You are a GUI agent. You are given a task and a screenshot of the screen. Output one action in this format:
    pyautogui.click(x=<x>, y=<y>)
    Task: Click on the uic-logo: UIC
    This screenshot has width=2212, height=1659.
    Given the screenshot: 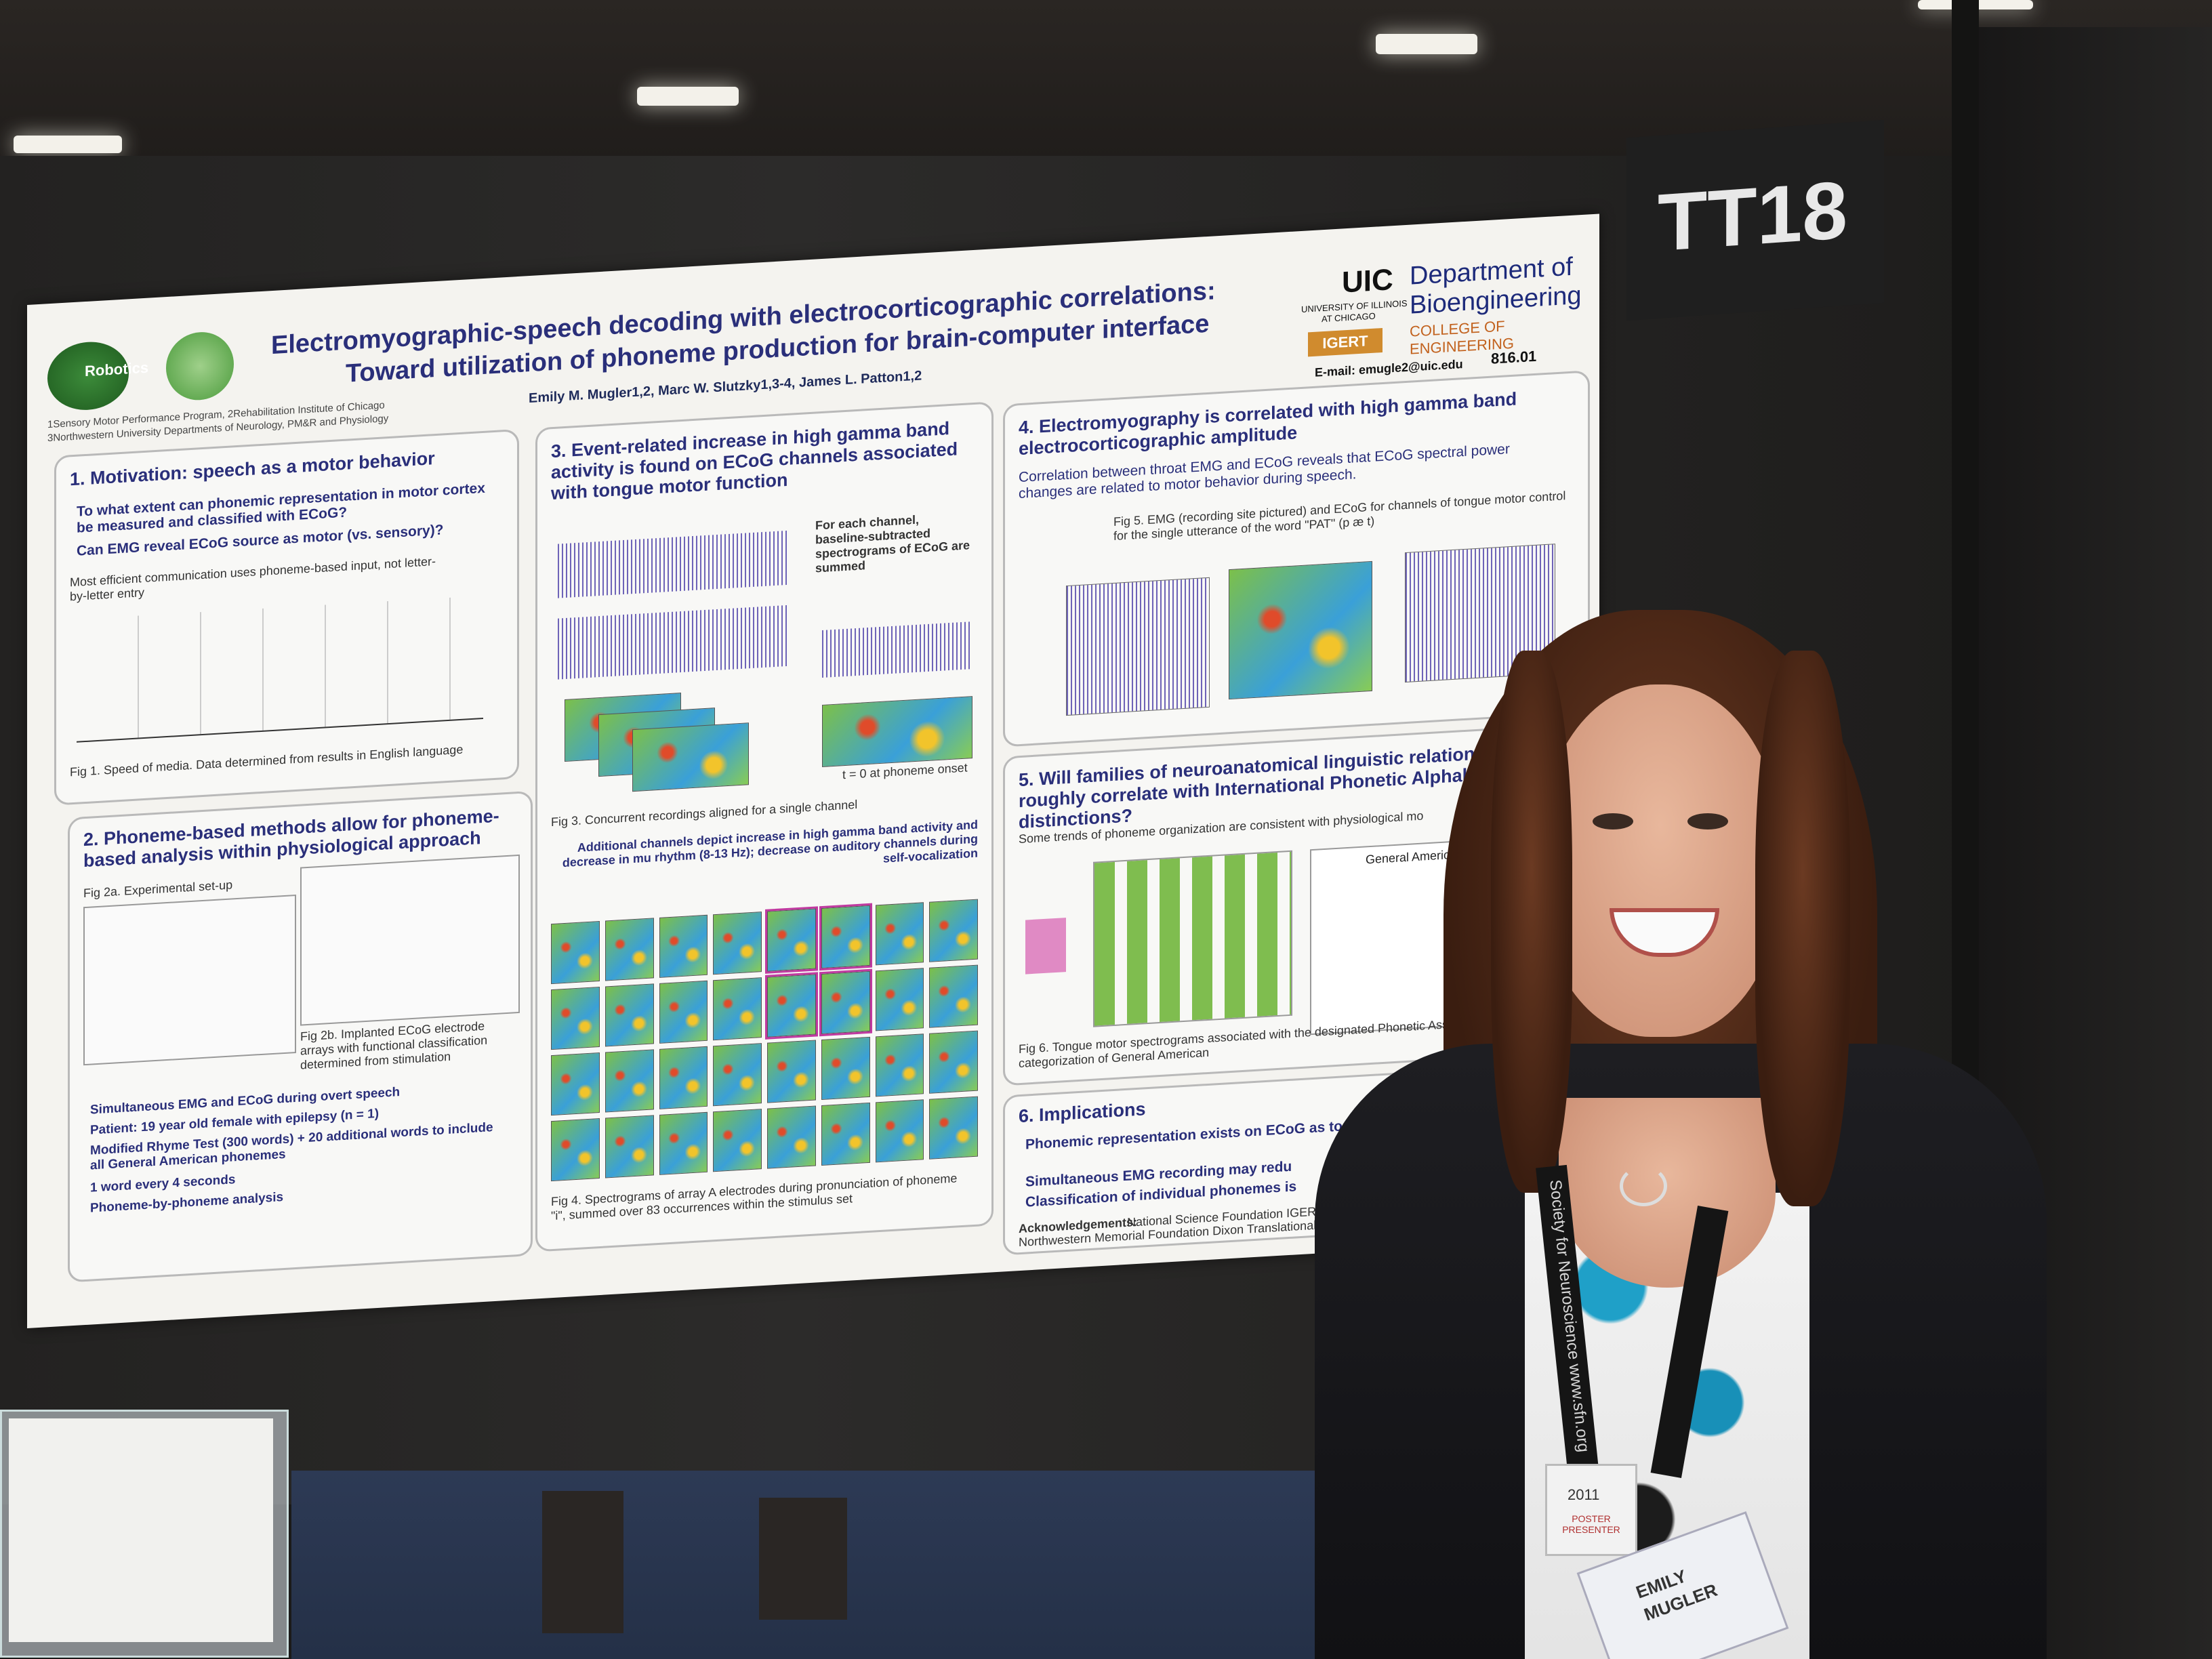 What is the action you would take?
    pyautogui.click(x=1367, y=281)
    